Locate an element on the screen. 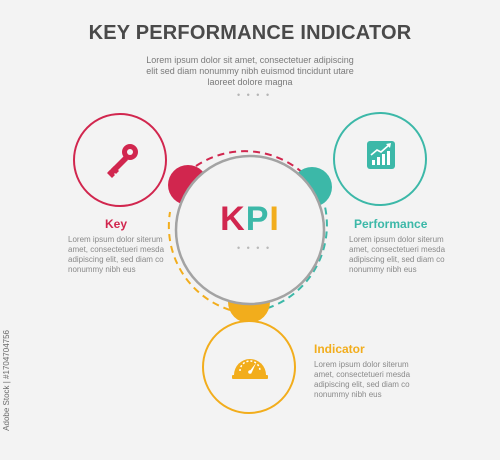 The image size is (500, 460). subtitle-line: laoreet dolore magna is located at coordinates (250, 82).